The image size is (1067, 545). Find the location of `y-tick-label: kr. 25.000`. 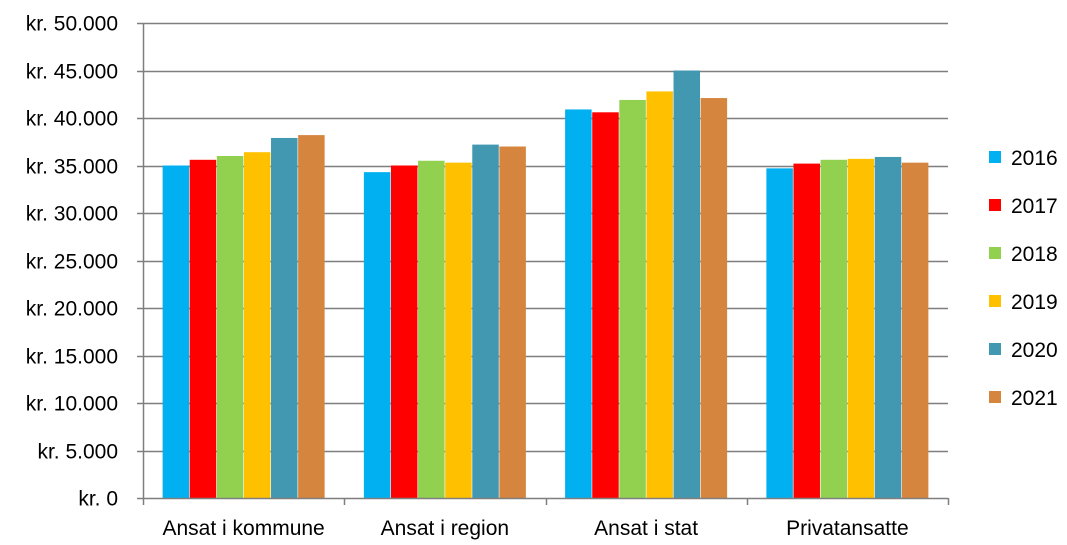

y-tick-label: kr. 25.000 is located at coordinates (72, 262).